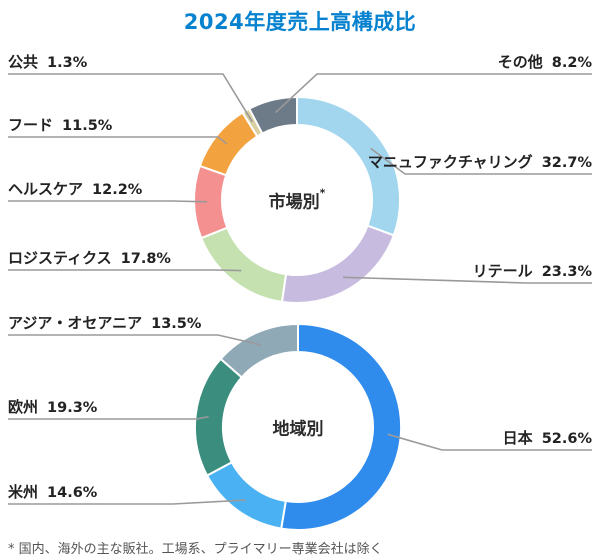 The image size is (600, 560). What do you see at coordinates (75, 189) in the screenshot?
I see `label-healthcare: ヘルスケア 12.2%` at bounding box center [75, 189].